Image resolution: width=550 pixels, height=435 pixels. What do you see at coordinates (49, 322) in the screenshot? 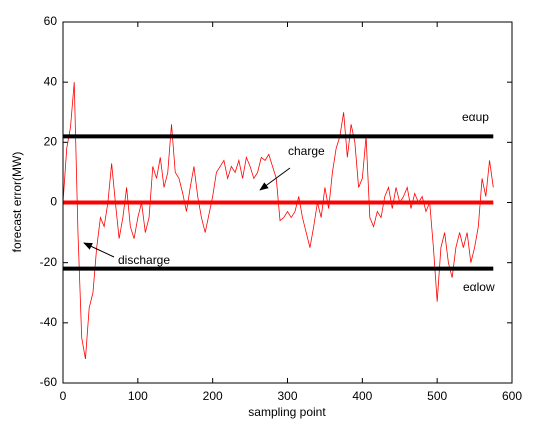
I see `y-tick-label: -40` at bounding box center [49, 322].